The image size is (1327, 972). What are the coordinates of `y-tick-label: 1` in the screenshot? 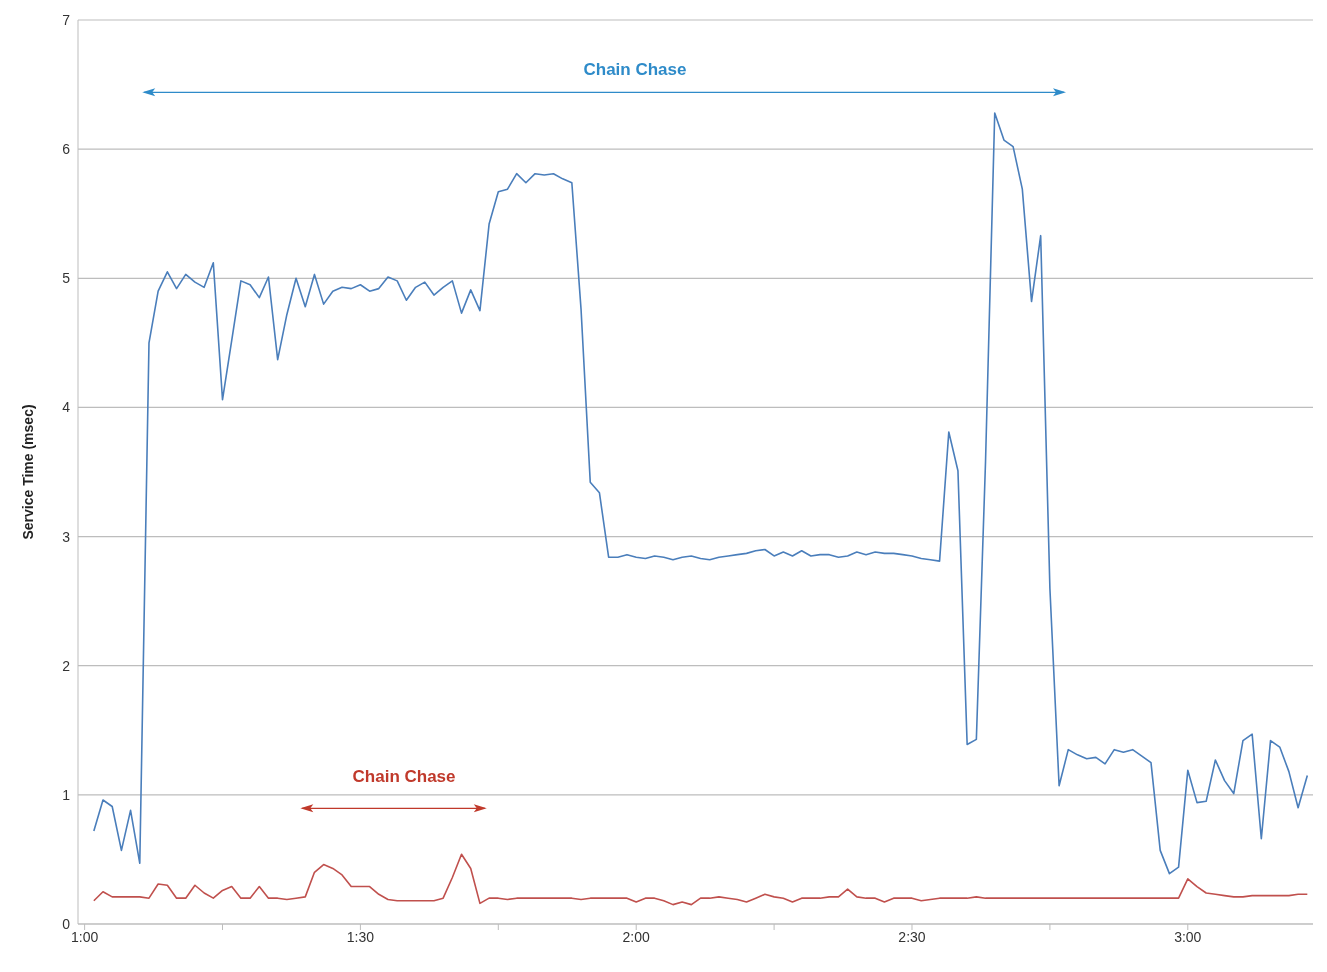 It's located at (66, 794).